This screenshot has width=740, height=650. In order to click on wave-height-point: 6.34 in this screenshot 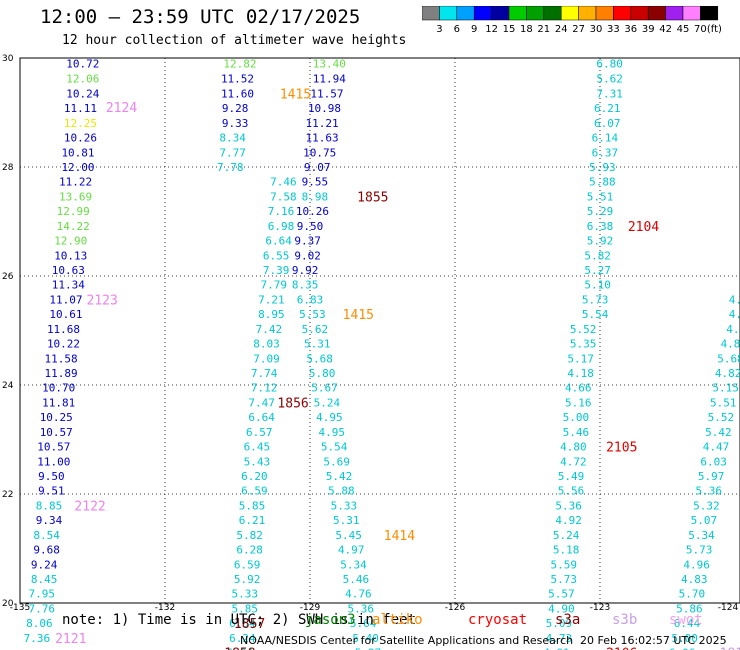, I will do `click(240, 648)`.